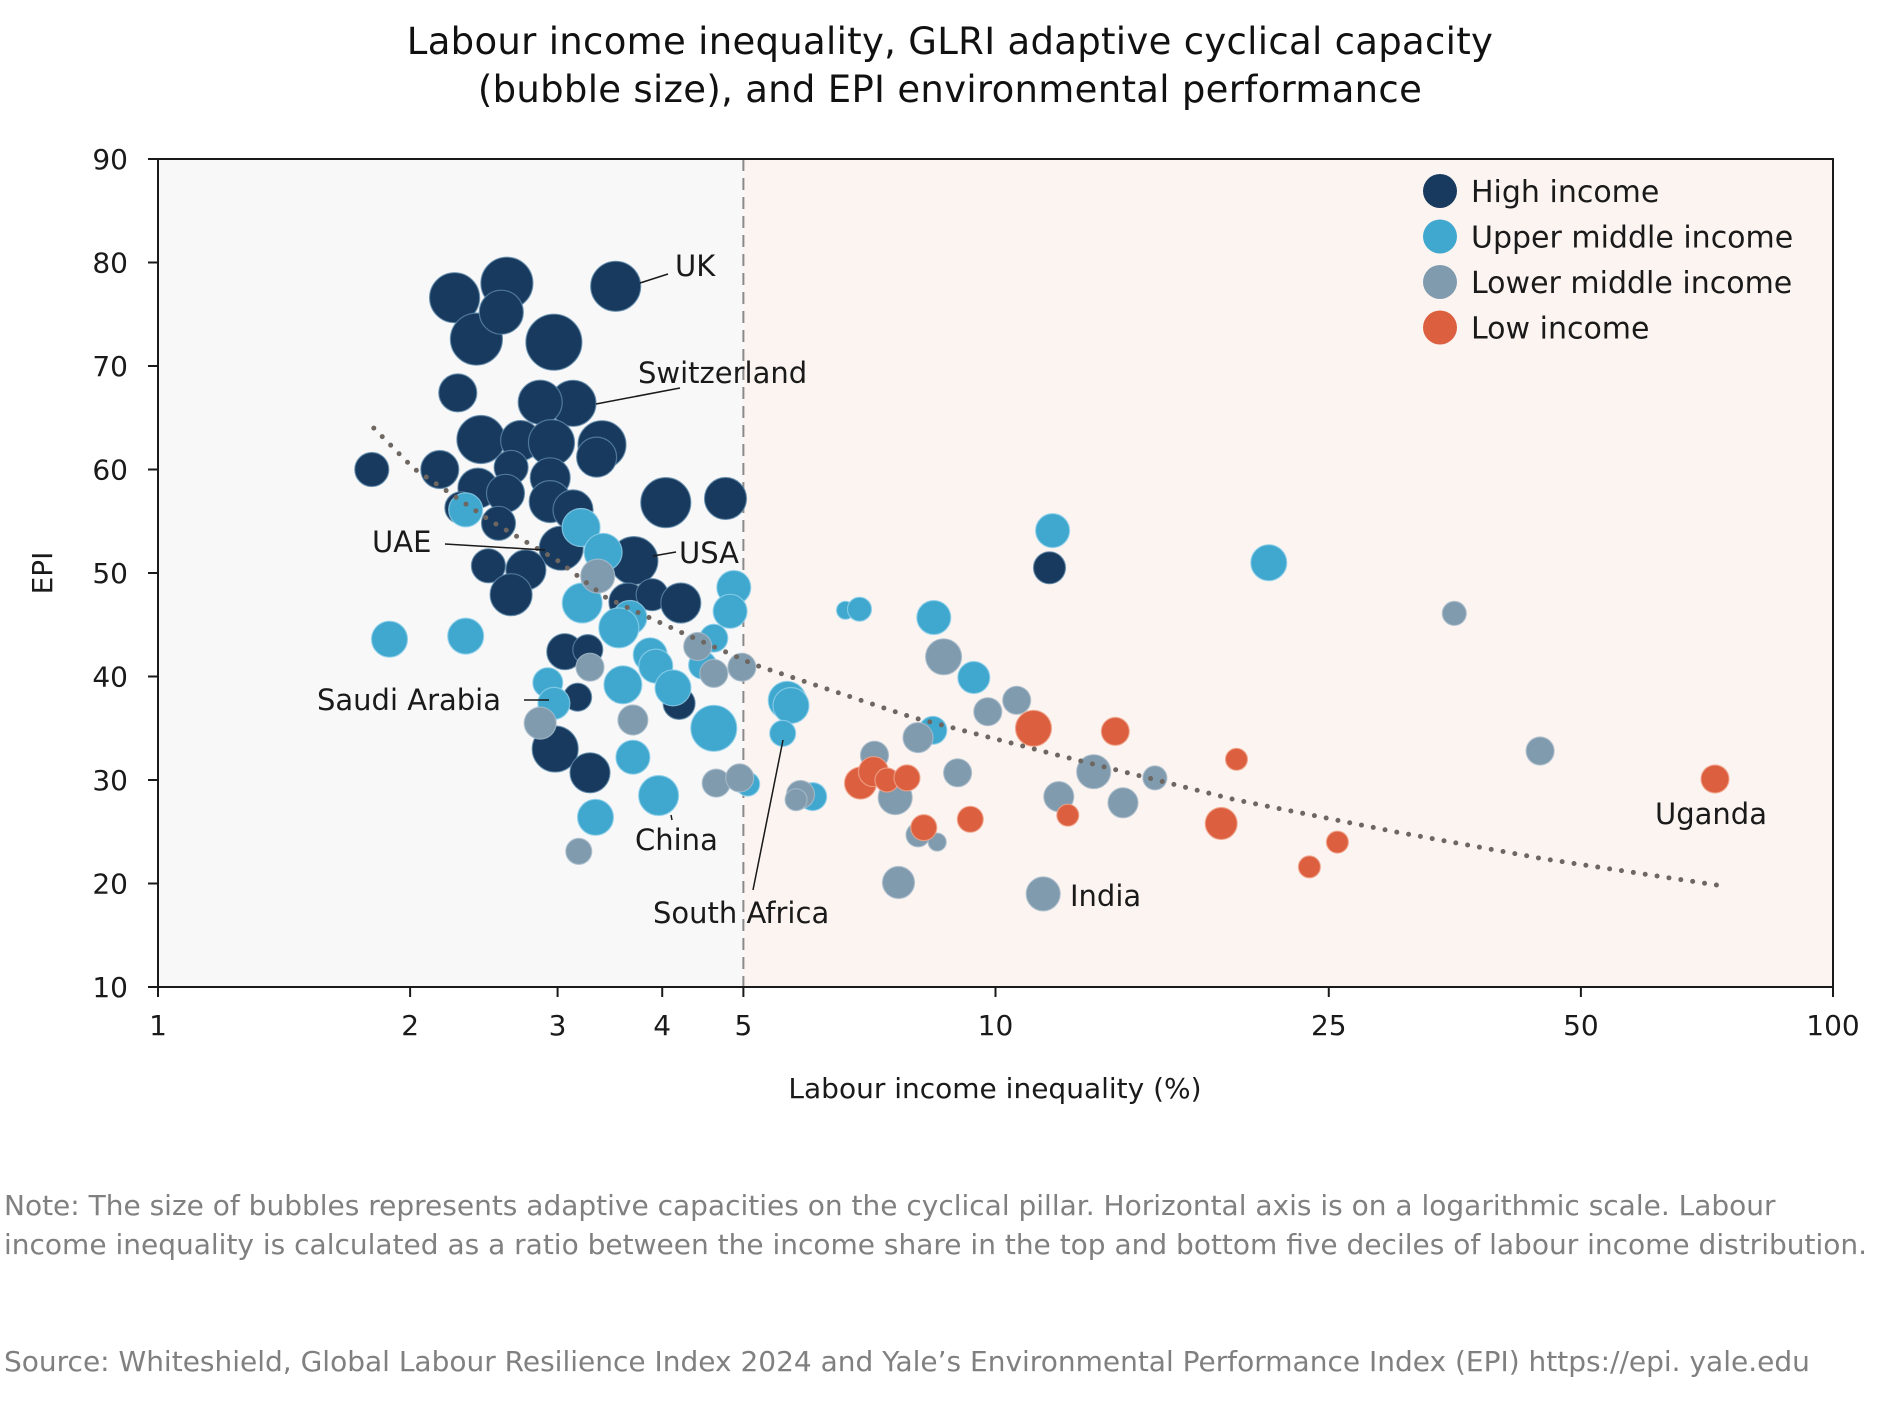 This screenshot has width=1880, height=1424. What do you see at coordinates (110, 987) in the screenshot?
I see `y-tick-label: 10` at bounding box center [110, 987].